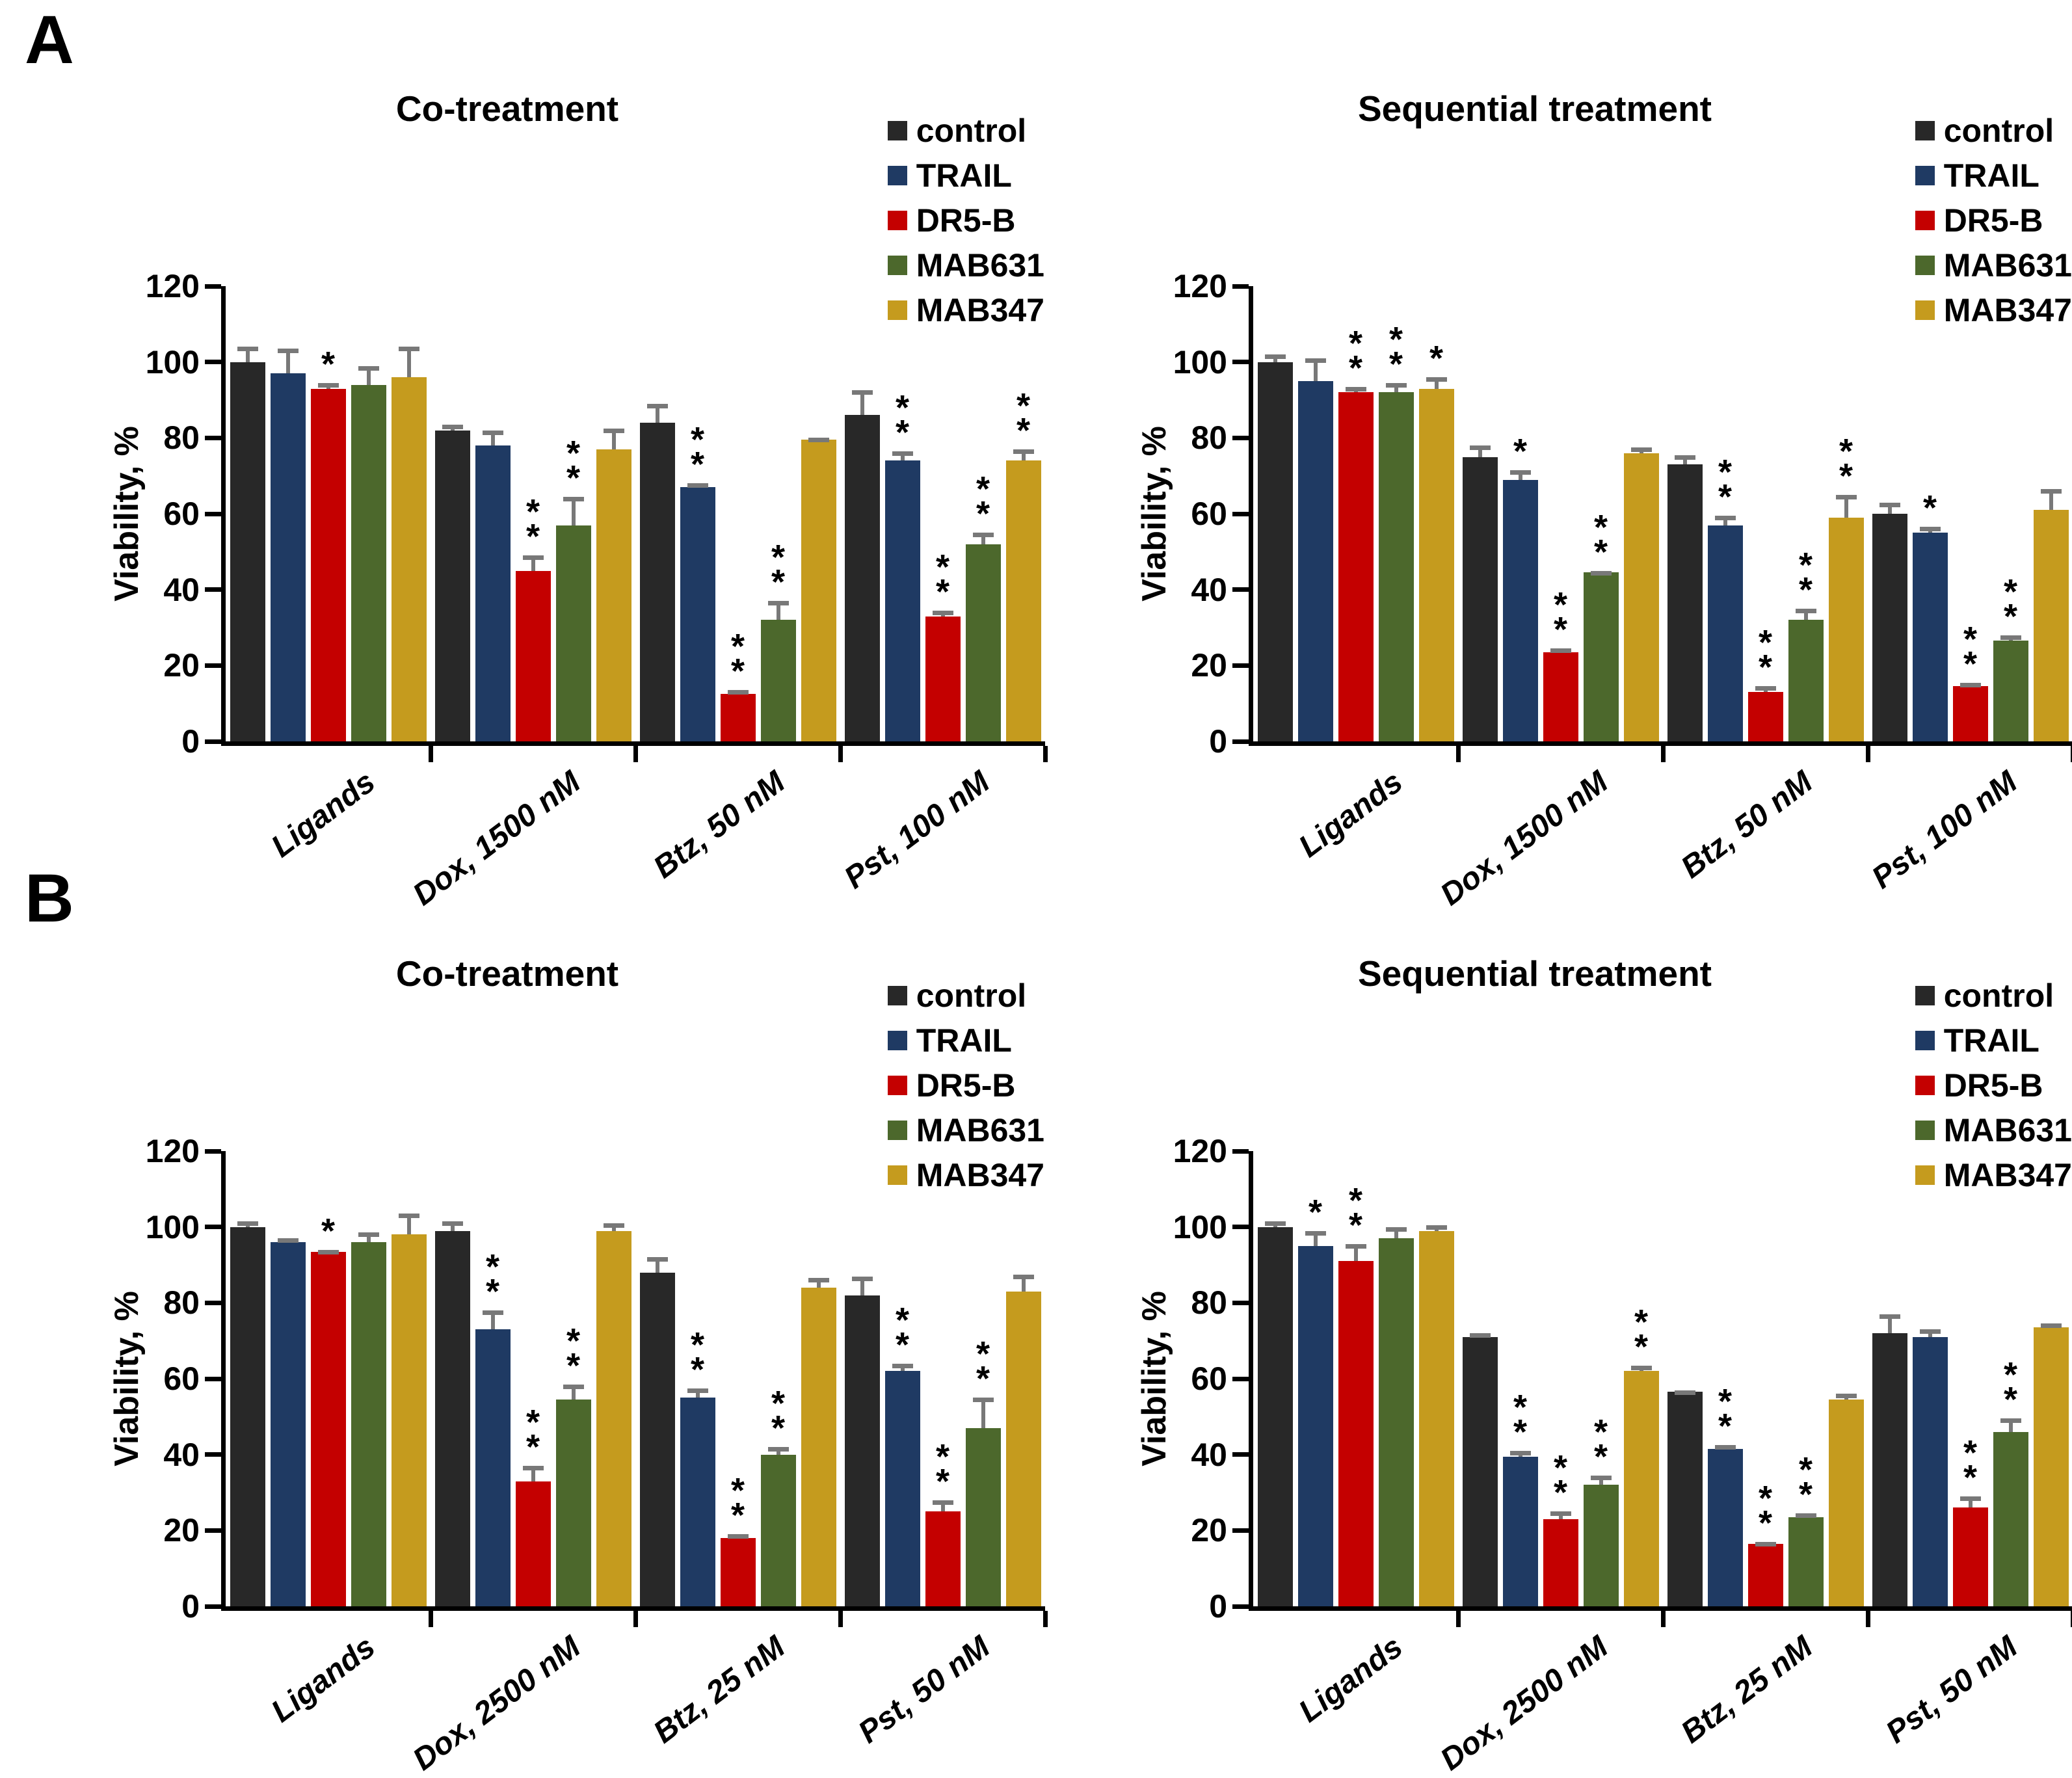  Describe the element at coordinates (943, 514) in the screenshot. I see `bar-group: * ** ** ** *` at that location.